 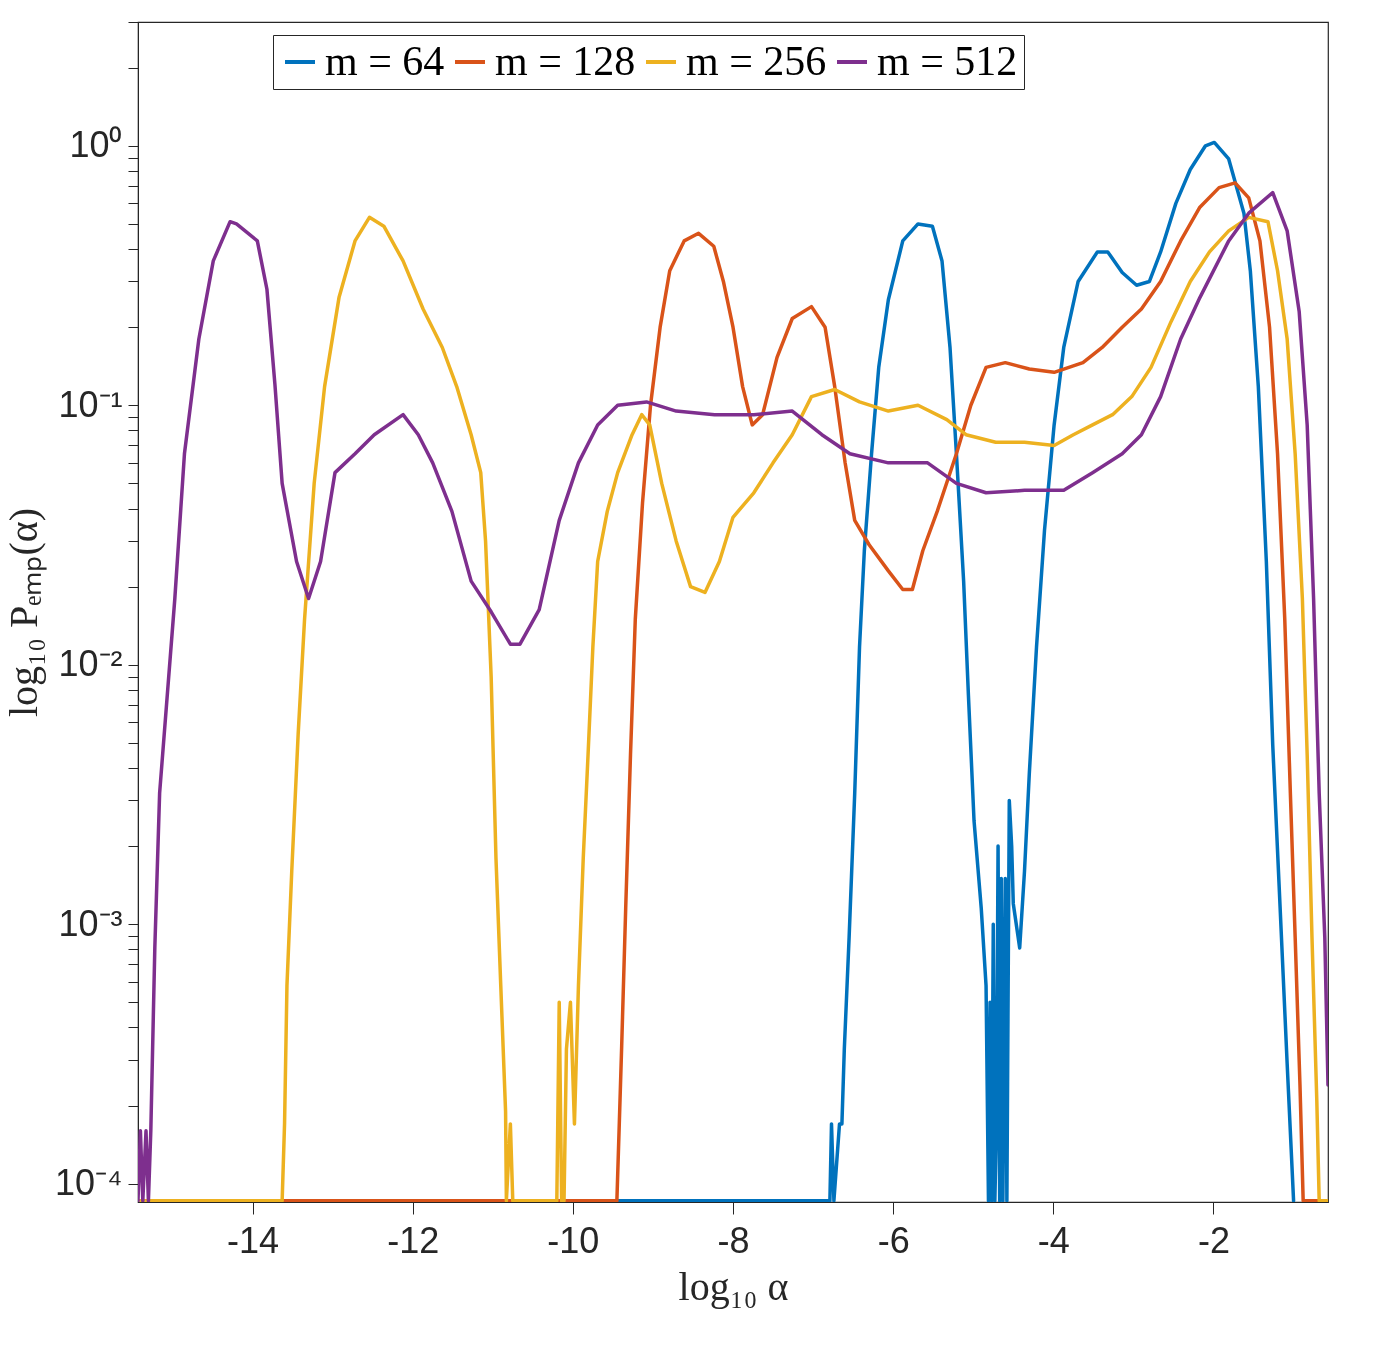 I want to click on x-tick-label: -6, so click(x=893, y=1240).